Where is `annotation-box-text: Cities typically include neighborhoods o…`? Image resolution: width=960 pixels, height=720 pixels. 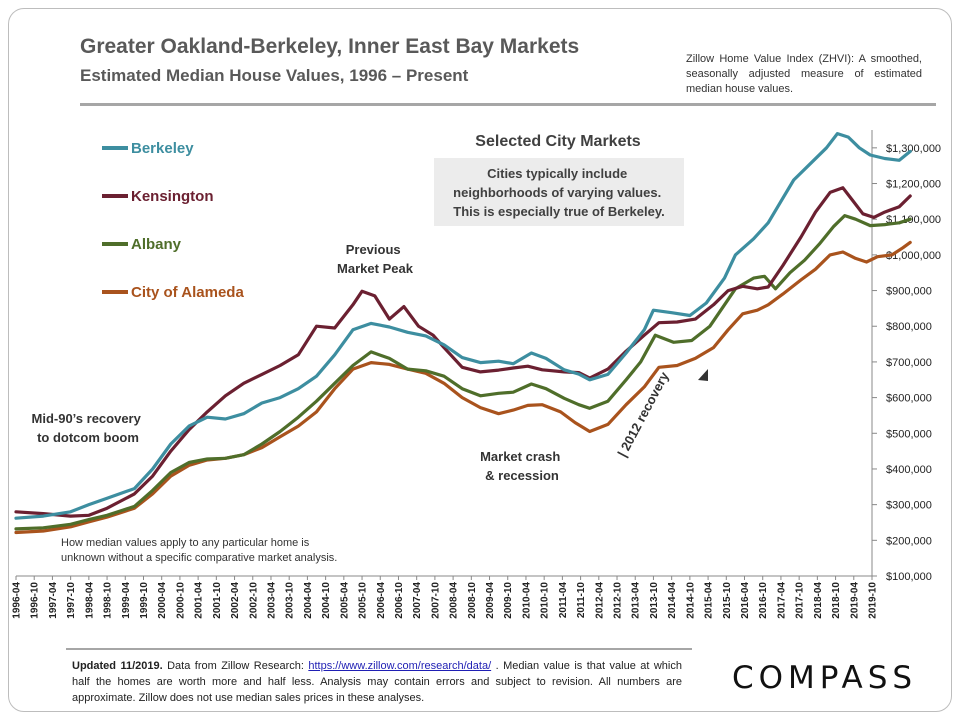
annotation-box-text: Cities typically include neighborhoods o… is located at coordinates (559, 192).